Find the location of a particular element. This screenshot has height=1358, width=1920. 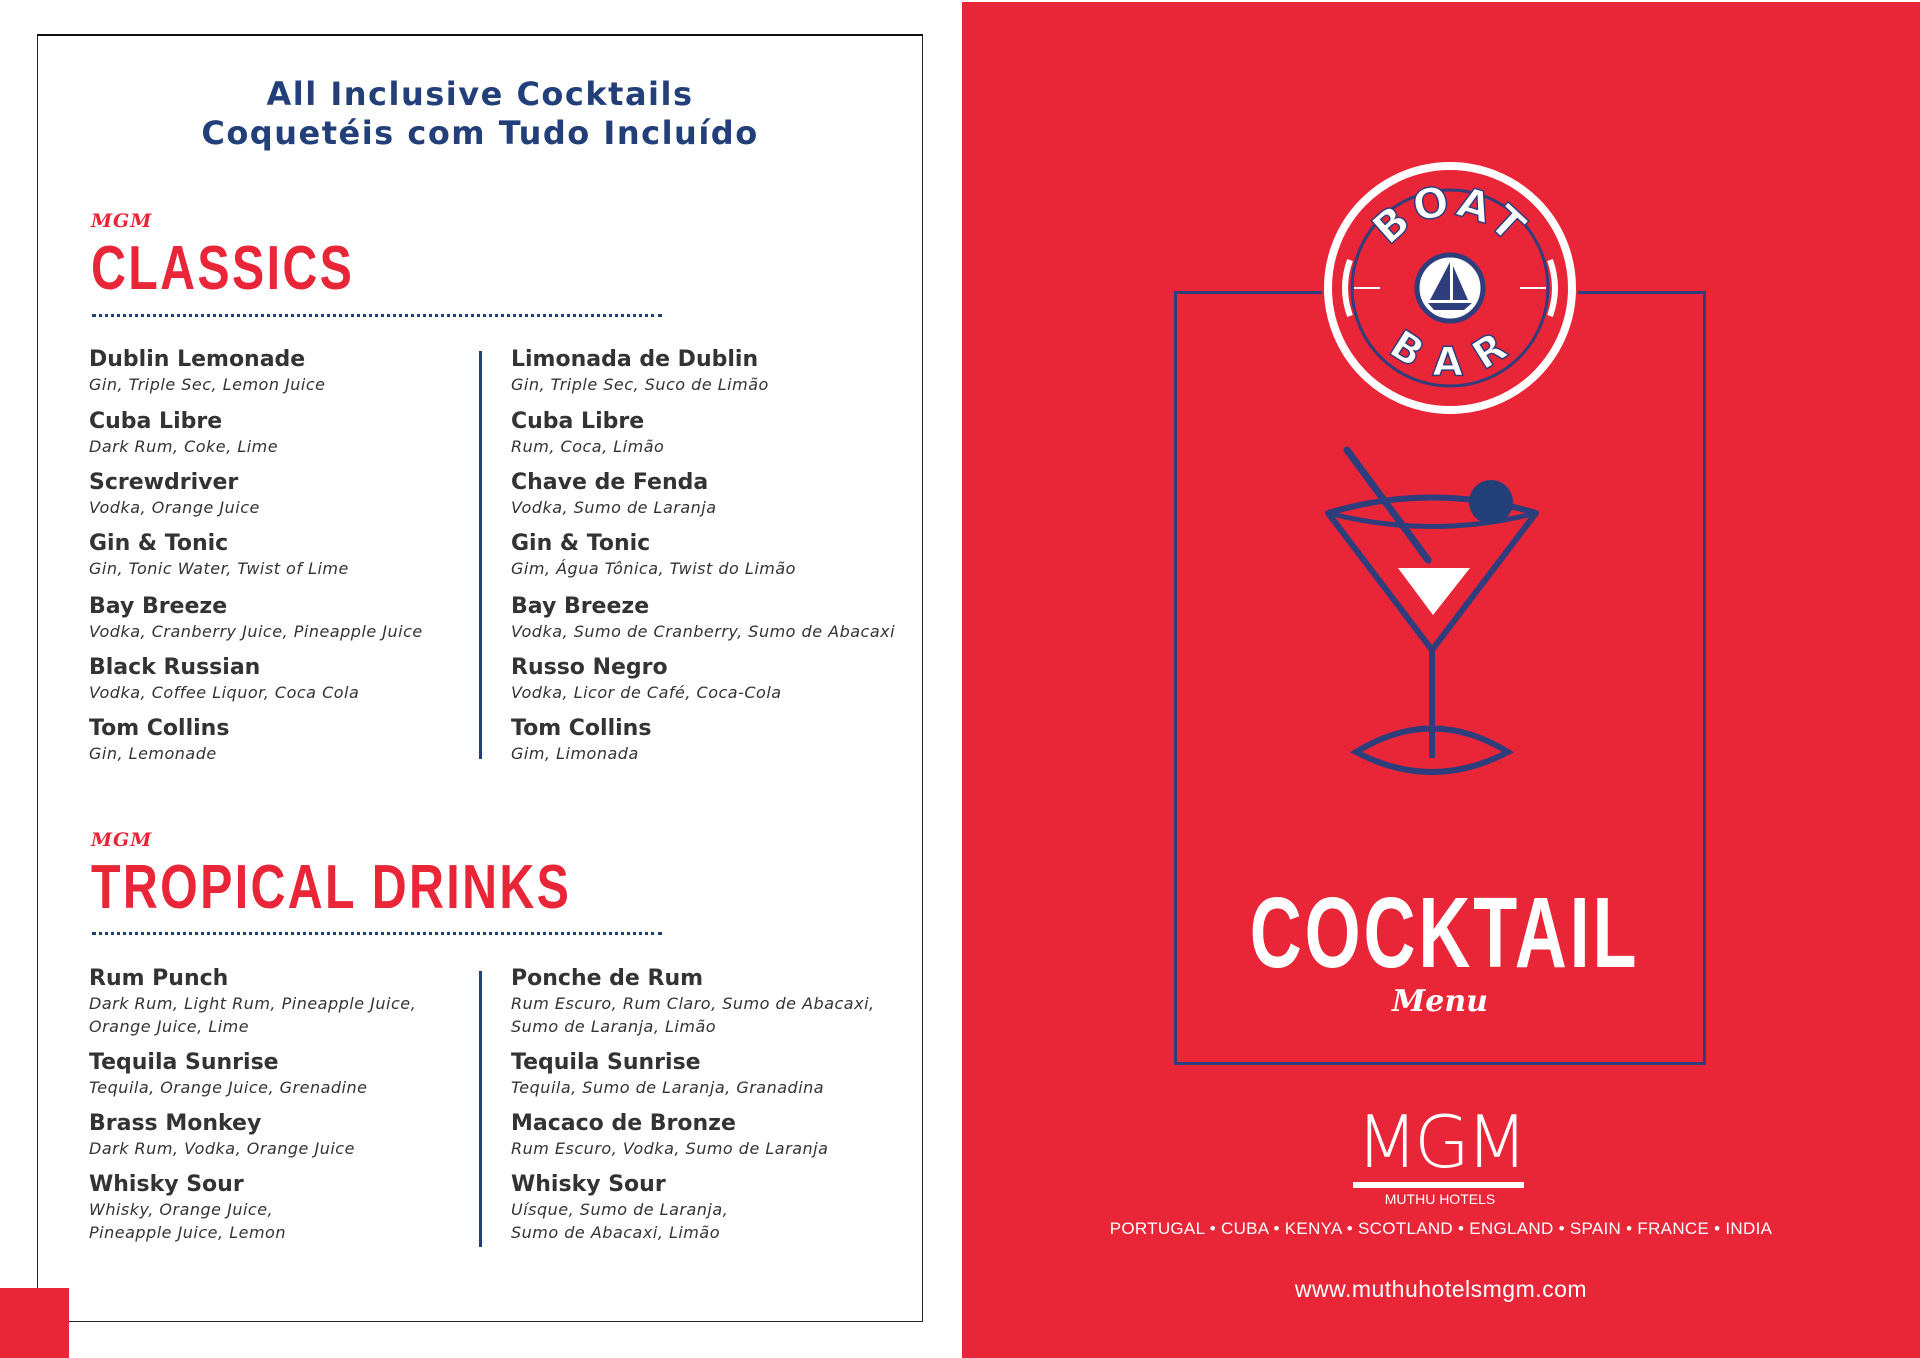

title-en: All Inclusive Cocktails is located at coordinates (480, 94).